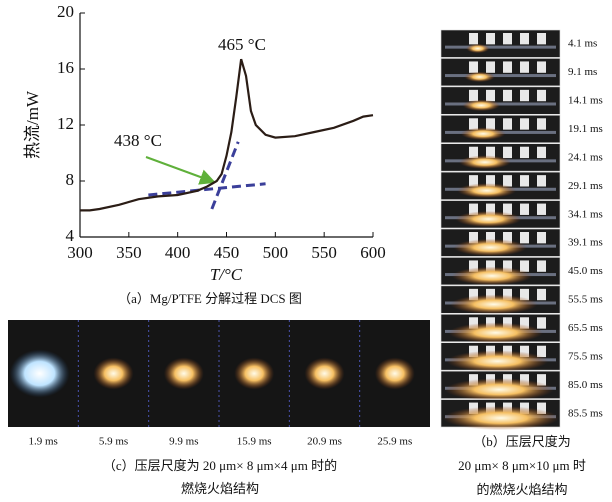  What do you see at coordinates (585, 328) in the screenshot?
I see `frame-label: 65.5 ms` at bounding box center [585, 328].